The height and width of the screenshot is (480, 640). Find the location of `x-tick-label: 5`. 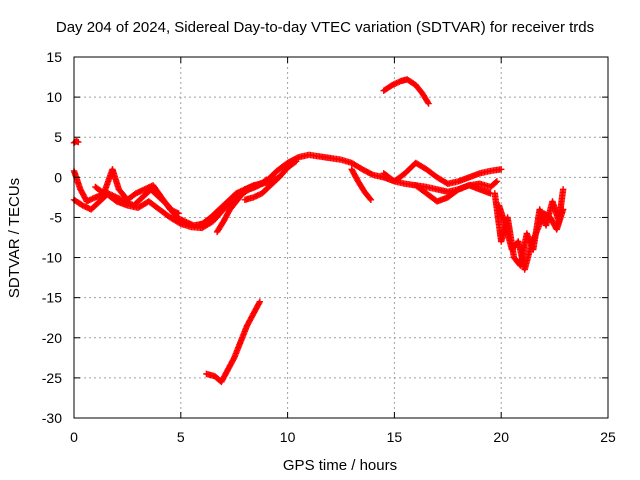

x-tick-label: 5 is located at coordinates (181, 437).